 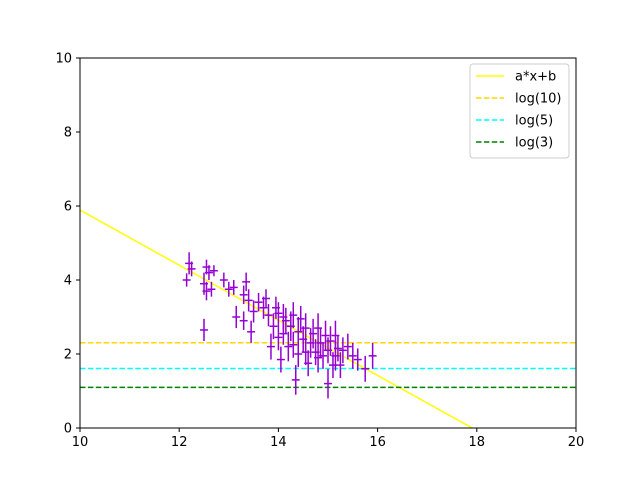 I want to click on x-tick-label: 20, so click(x=576, y=442).